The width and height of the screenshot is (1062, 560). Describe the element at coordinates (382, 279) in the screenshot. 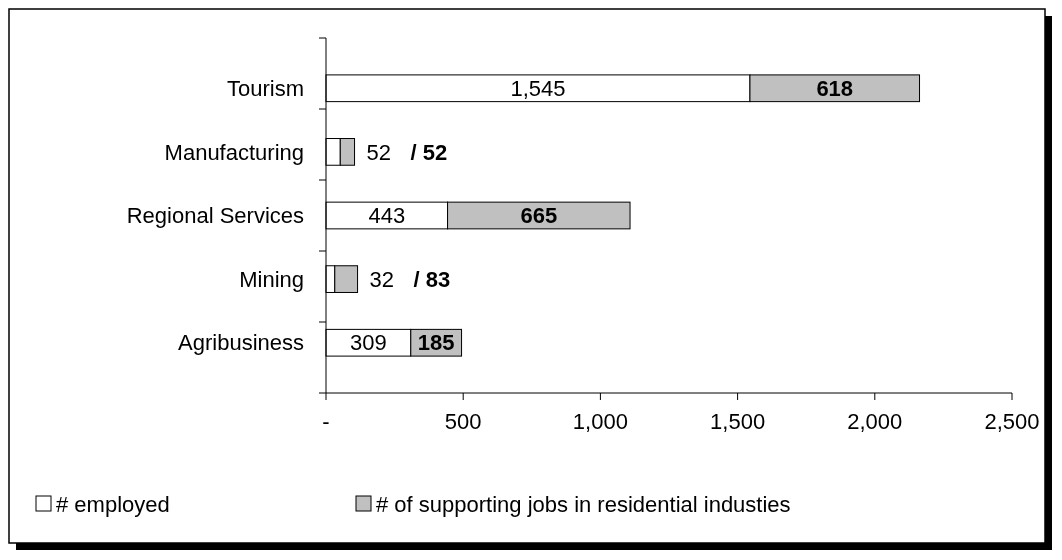

I see `data-label: 32` at that location.